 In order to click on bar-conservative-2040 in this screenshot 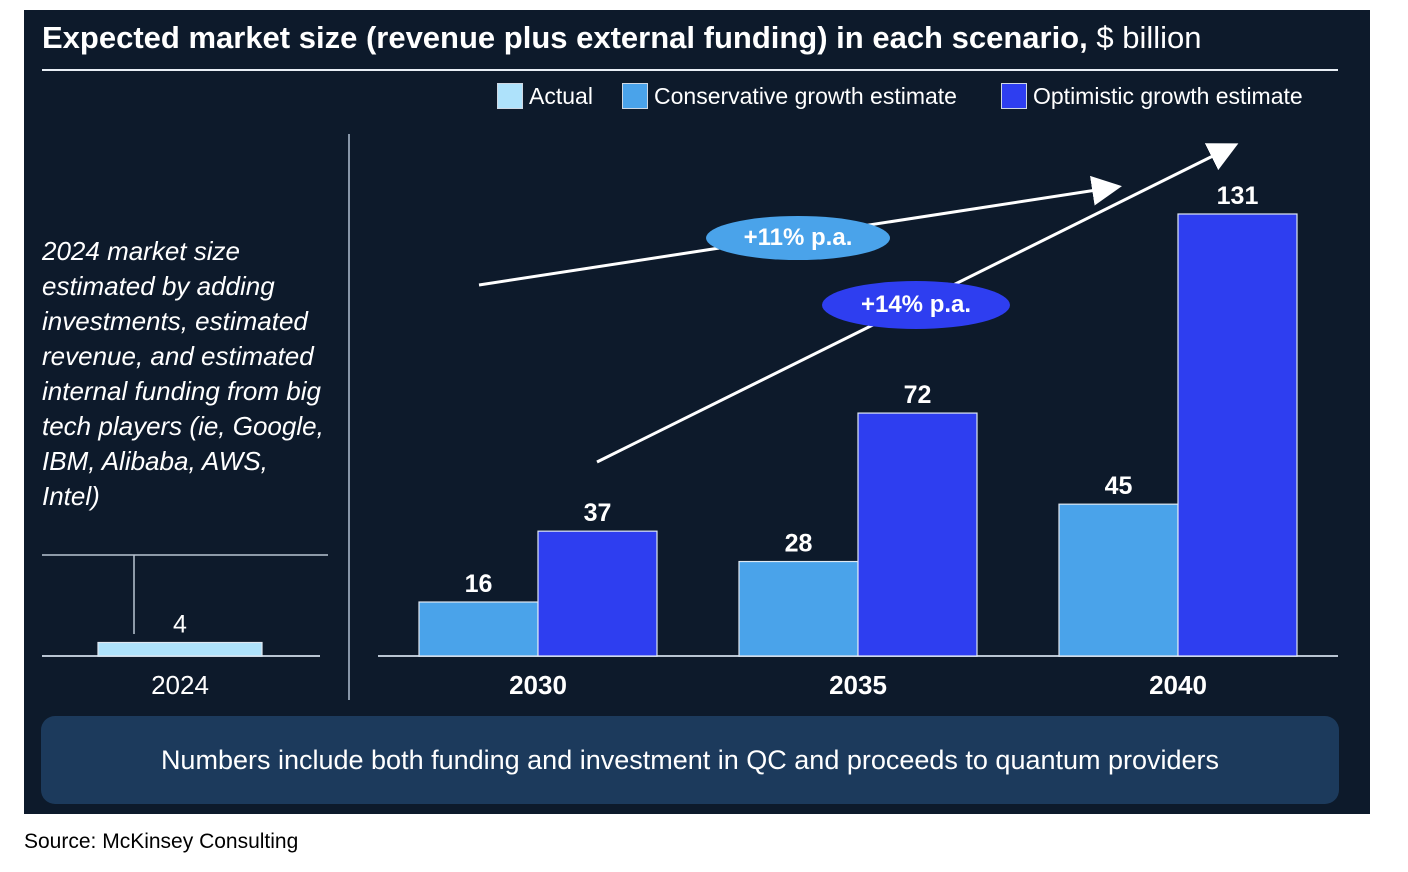, I will do `click(1118, 580)`.